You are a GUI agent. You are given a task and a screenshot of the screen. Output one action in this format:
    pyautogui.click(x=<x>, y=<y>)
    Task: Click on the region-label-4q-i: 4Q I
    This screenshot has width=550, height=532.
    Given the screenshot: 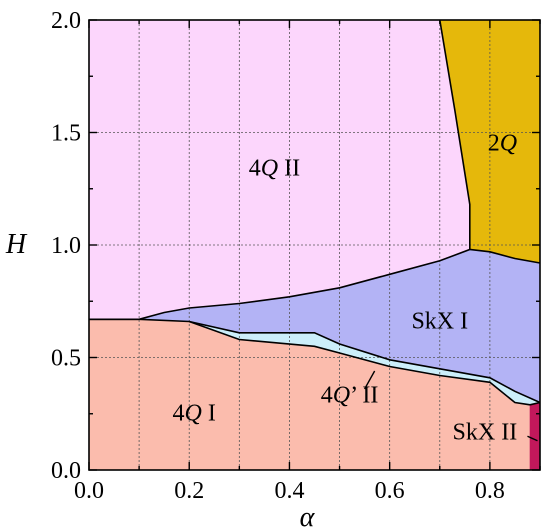 What is the action you would take?
    pyautogui.click(x=194, y=414)
    